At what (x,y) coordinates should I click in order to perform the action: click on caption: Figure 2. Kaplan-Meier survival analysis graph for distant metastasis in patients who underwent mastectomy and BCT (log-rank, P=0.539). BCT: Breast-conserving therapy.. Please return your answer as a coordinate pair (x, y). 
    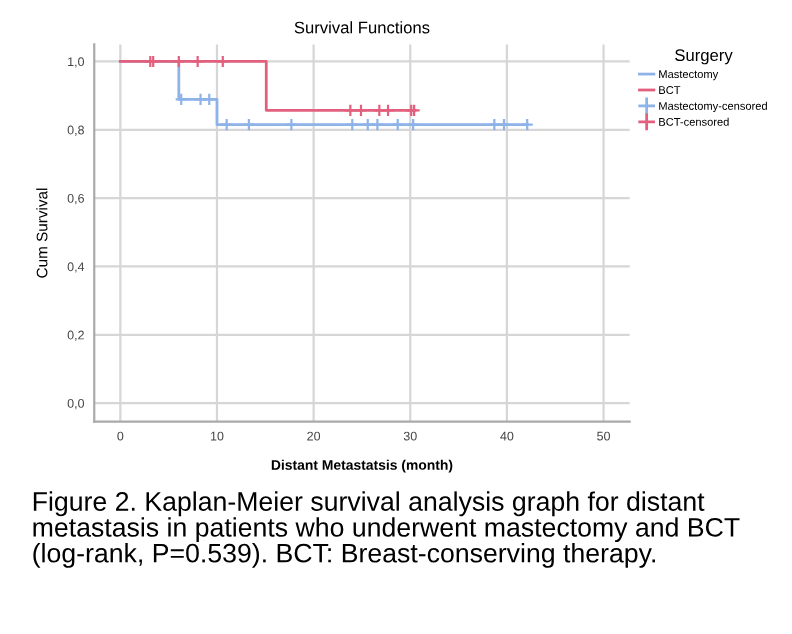
    Looking at the image, I should click on (386, 529).